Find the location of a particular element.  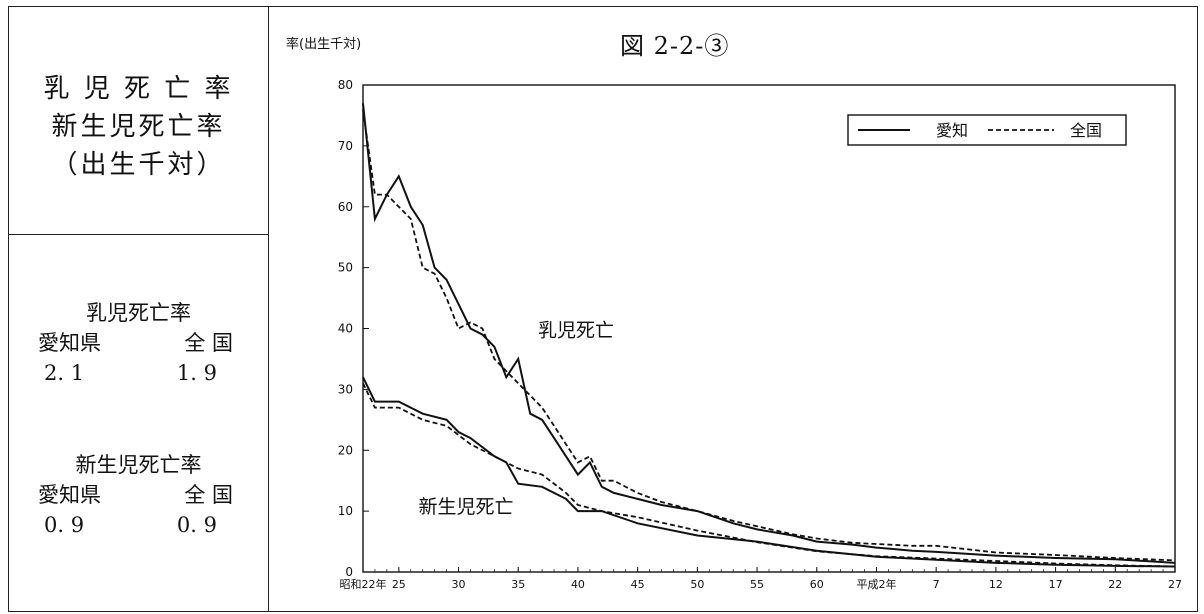

panel-divider is located at coordinates (268, 309).